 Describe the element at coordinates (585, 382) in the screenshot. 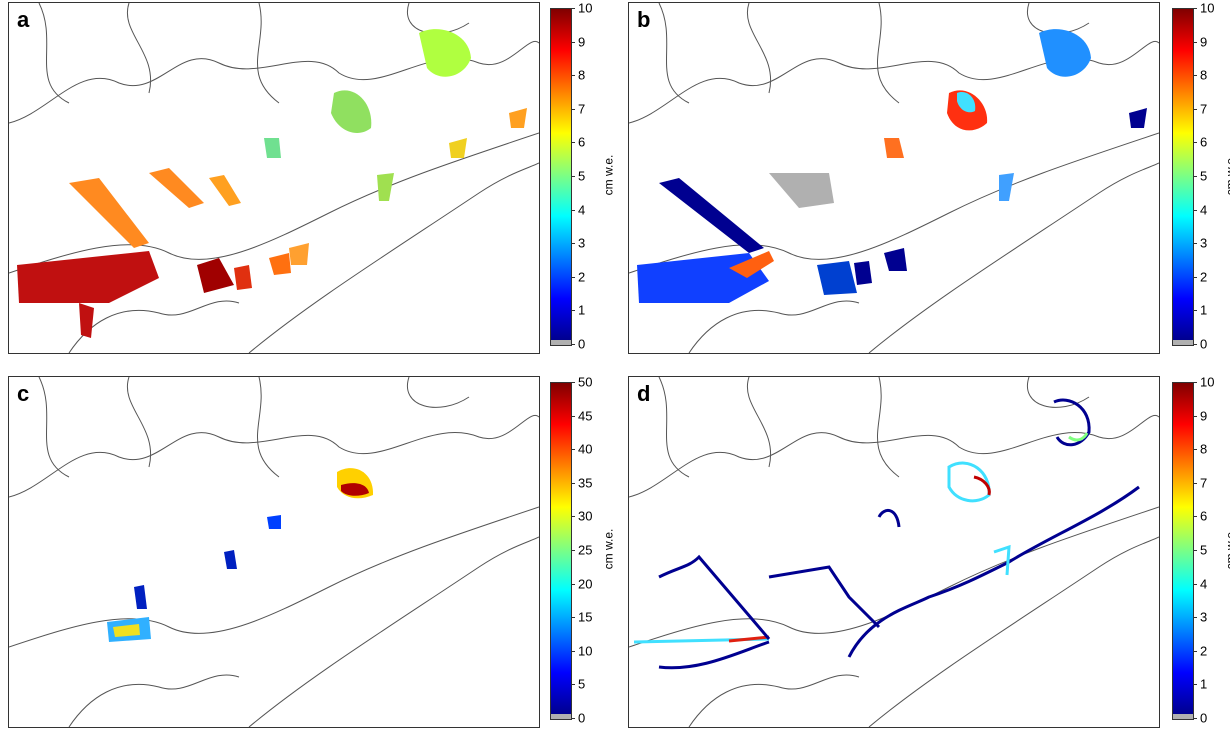

I see `colorbar-tick-label: 50` at that location.